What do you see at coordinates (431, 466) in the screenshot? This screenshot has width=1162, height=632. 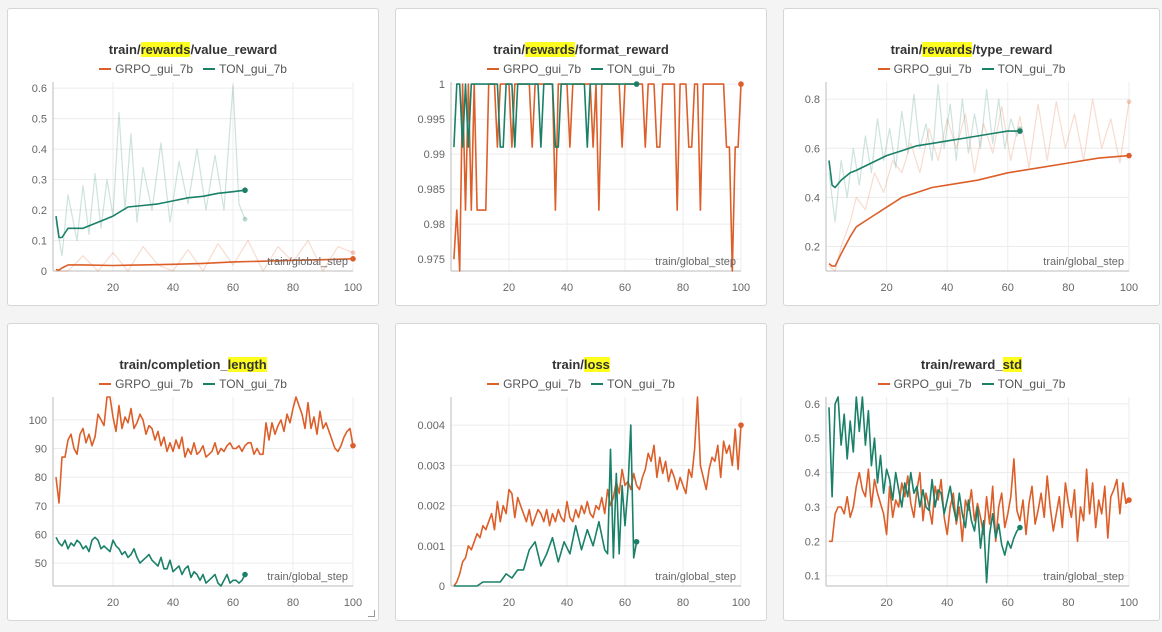 I see `y-tick-label: 0.003` at bounding box center [431, 466].